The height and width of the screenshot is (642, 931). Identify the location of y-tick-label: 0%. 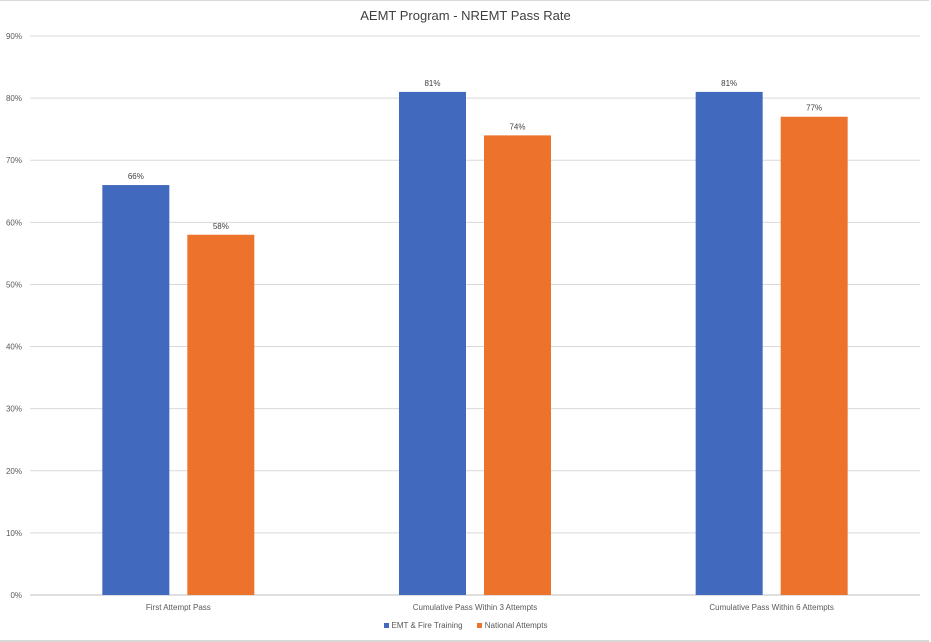
(16, 595).